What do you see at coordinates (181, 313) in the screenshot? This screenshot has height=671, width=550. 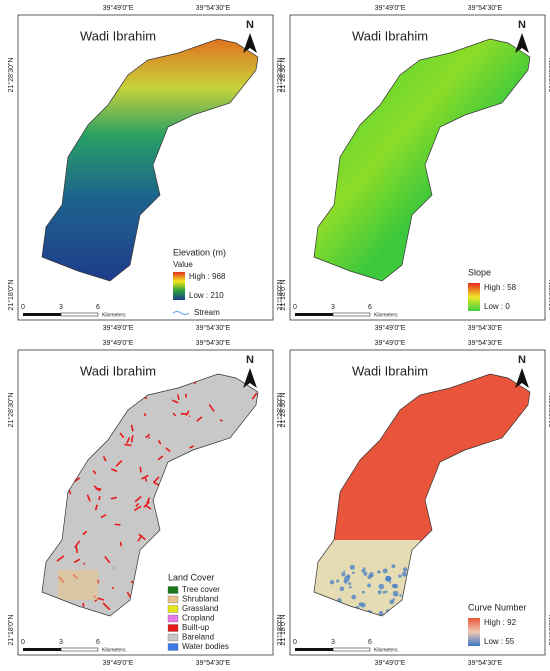 I see `legend-stream` at bounding box center [181, 313].